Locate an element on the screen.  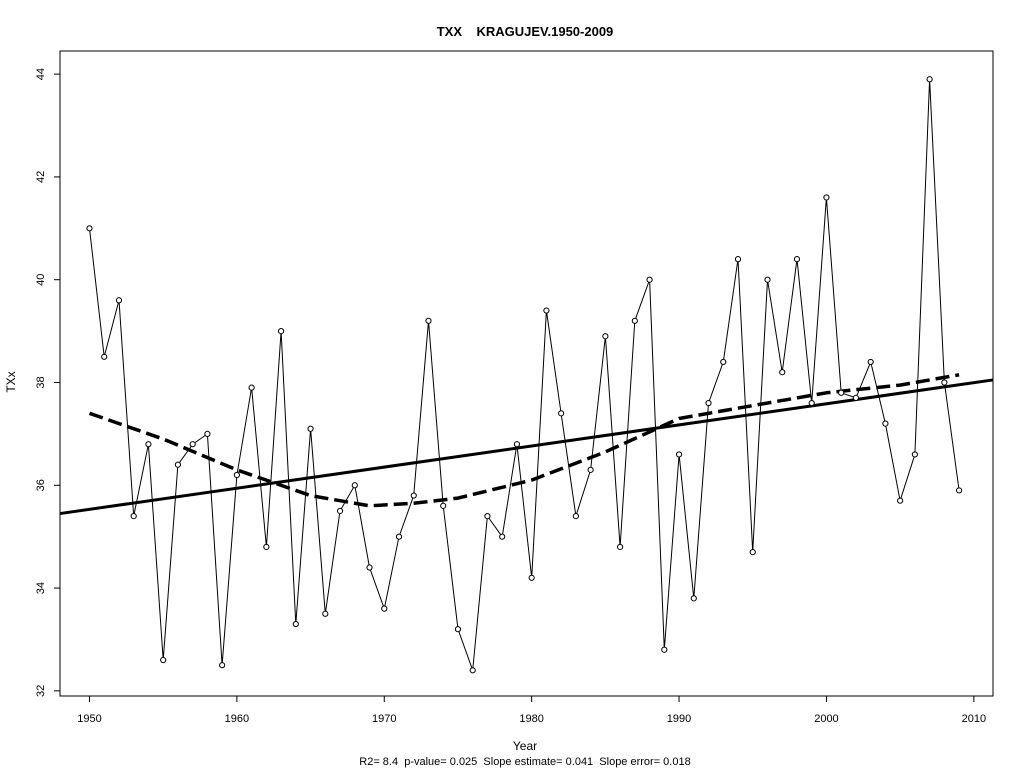
x-tick-label: 1980 is located at coordinates (531, 719).